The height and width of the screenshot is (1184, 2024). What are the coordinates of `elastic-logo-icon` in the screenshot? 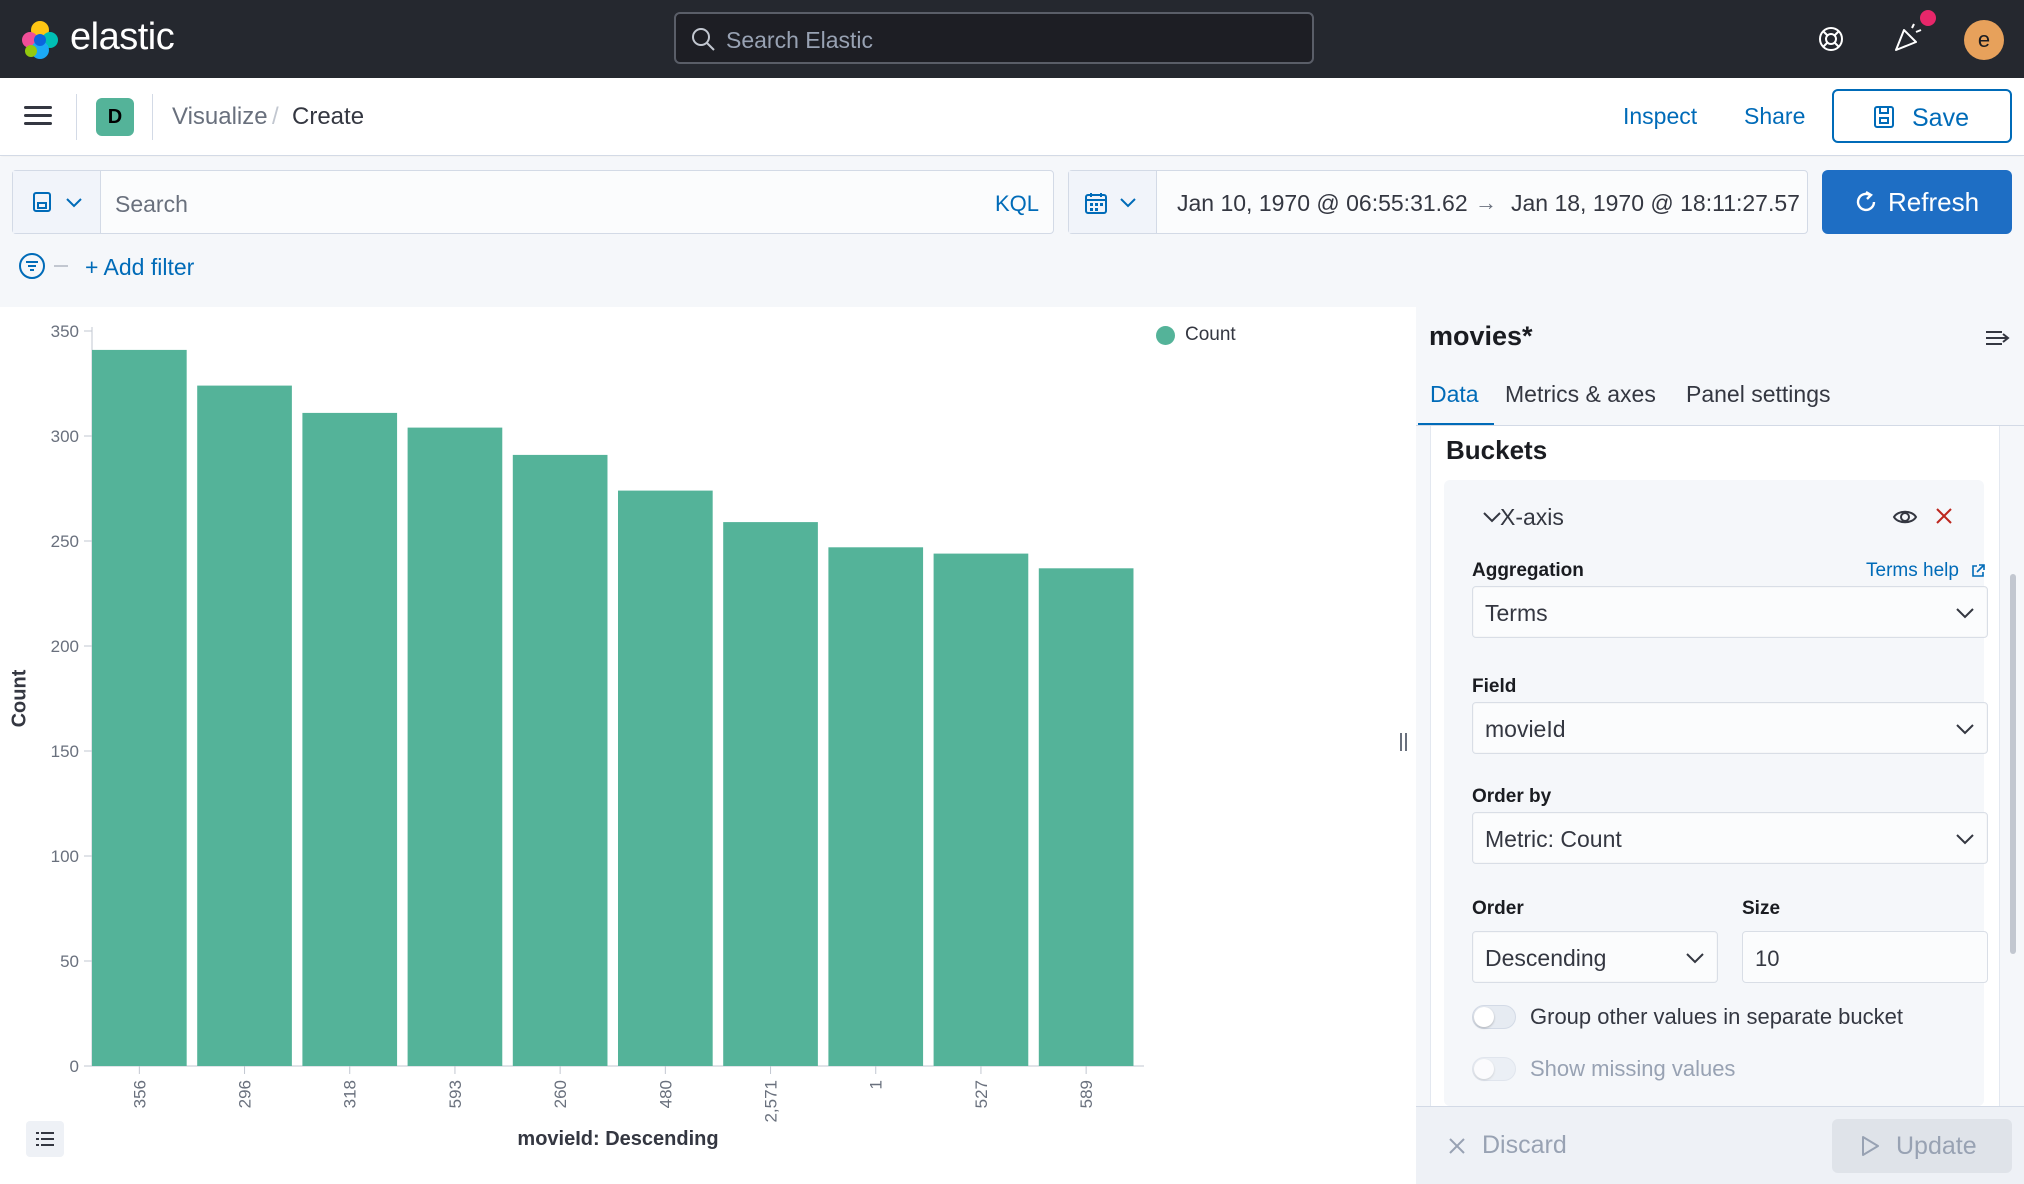 It's located at (40, 40).